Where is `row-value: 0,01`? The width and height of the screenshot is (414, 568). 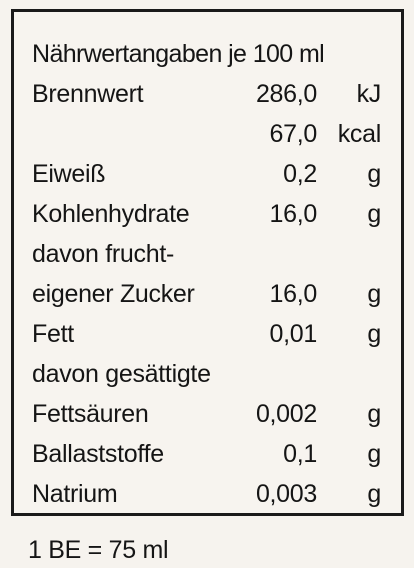 row-value: 0,01 is located at coordinates (293, 334).